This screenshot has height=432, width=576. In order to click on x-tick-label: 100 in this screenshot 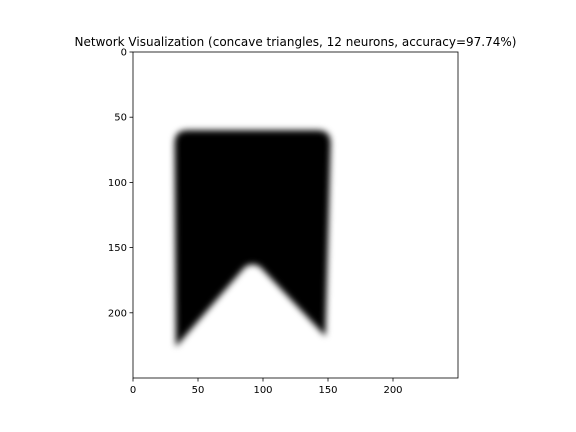, I will do `click(262, 390)`.